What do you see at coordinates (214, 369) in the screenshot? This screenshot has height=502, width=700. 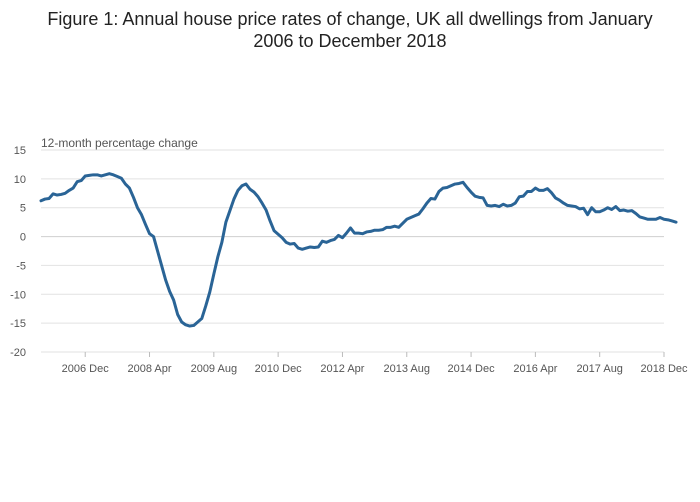 I see `x-tick-label: 2009 Aug` at bounding box center [214, 369].